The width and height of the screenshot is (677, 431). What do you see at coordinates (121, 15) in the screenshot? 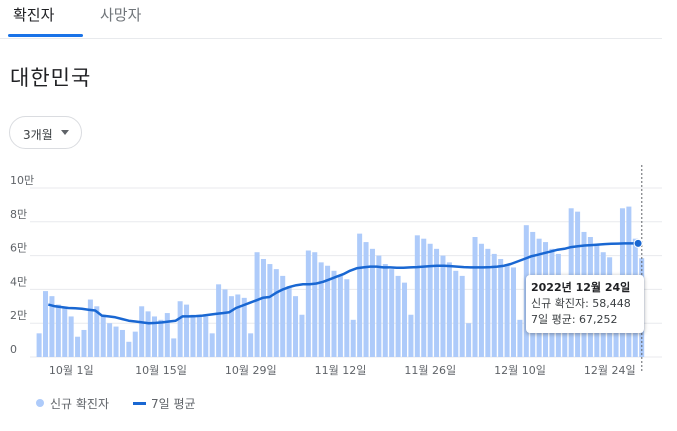
I see `tab-deaths: 사망자` at bounding box center [121, 15].